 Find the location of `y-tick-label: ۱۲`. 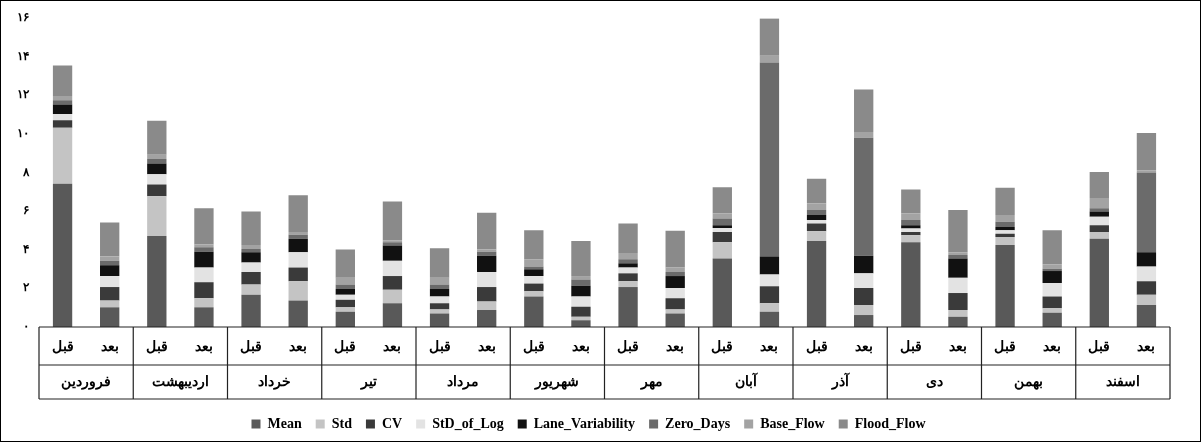

y-tick-label: ۱۲ is located at coordinates (23, 94).